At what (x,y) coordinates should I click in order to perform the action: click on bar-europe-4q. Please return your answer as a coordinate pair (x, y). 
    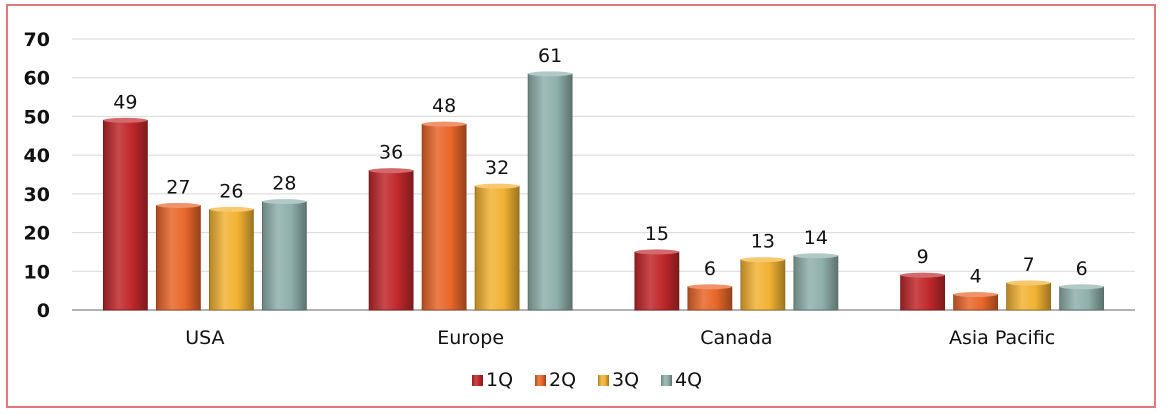
    Looking at the image, I should click on (550, 192).